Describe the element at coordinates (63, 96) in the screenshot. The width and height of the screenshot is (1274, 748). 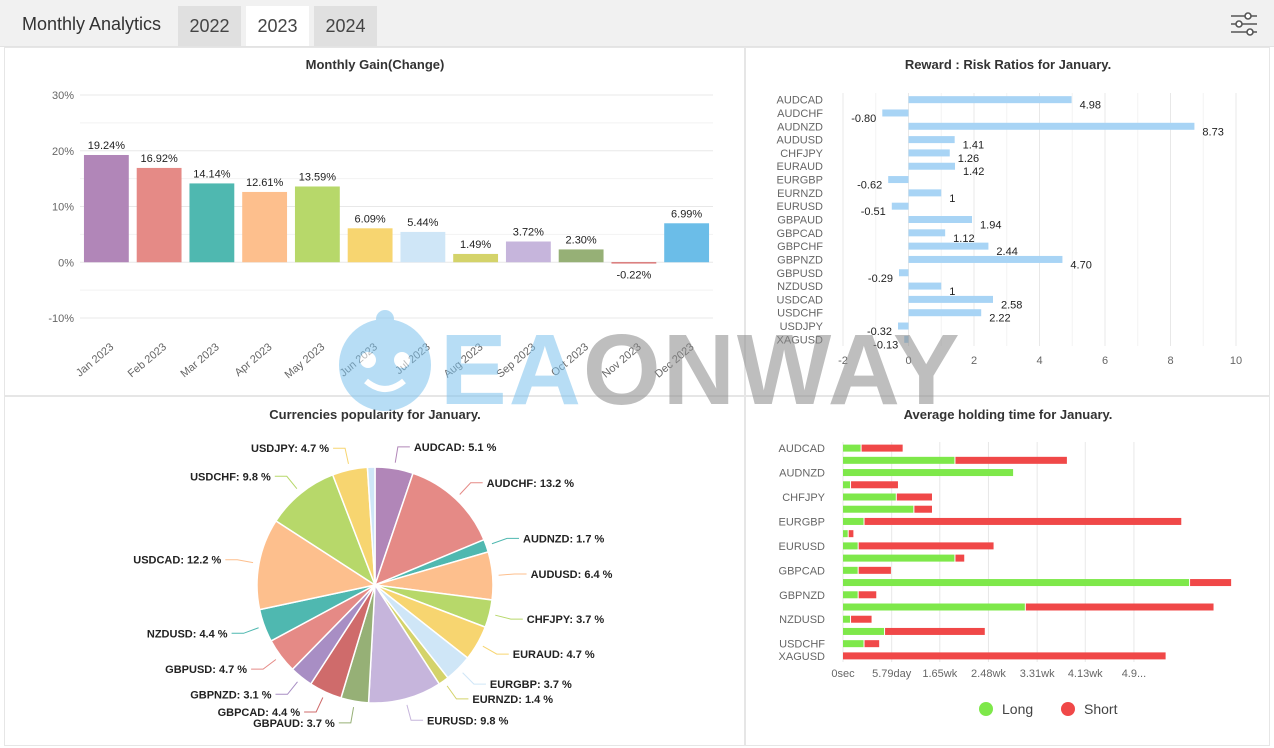
I see `y-tick-label: 30%` at that location.